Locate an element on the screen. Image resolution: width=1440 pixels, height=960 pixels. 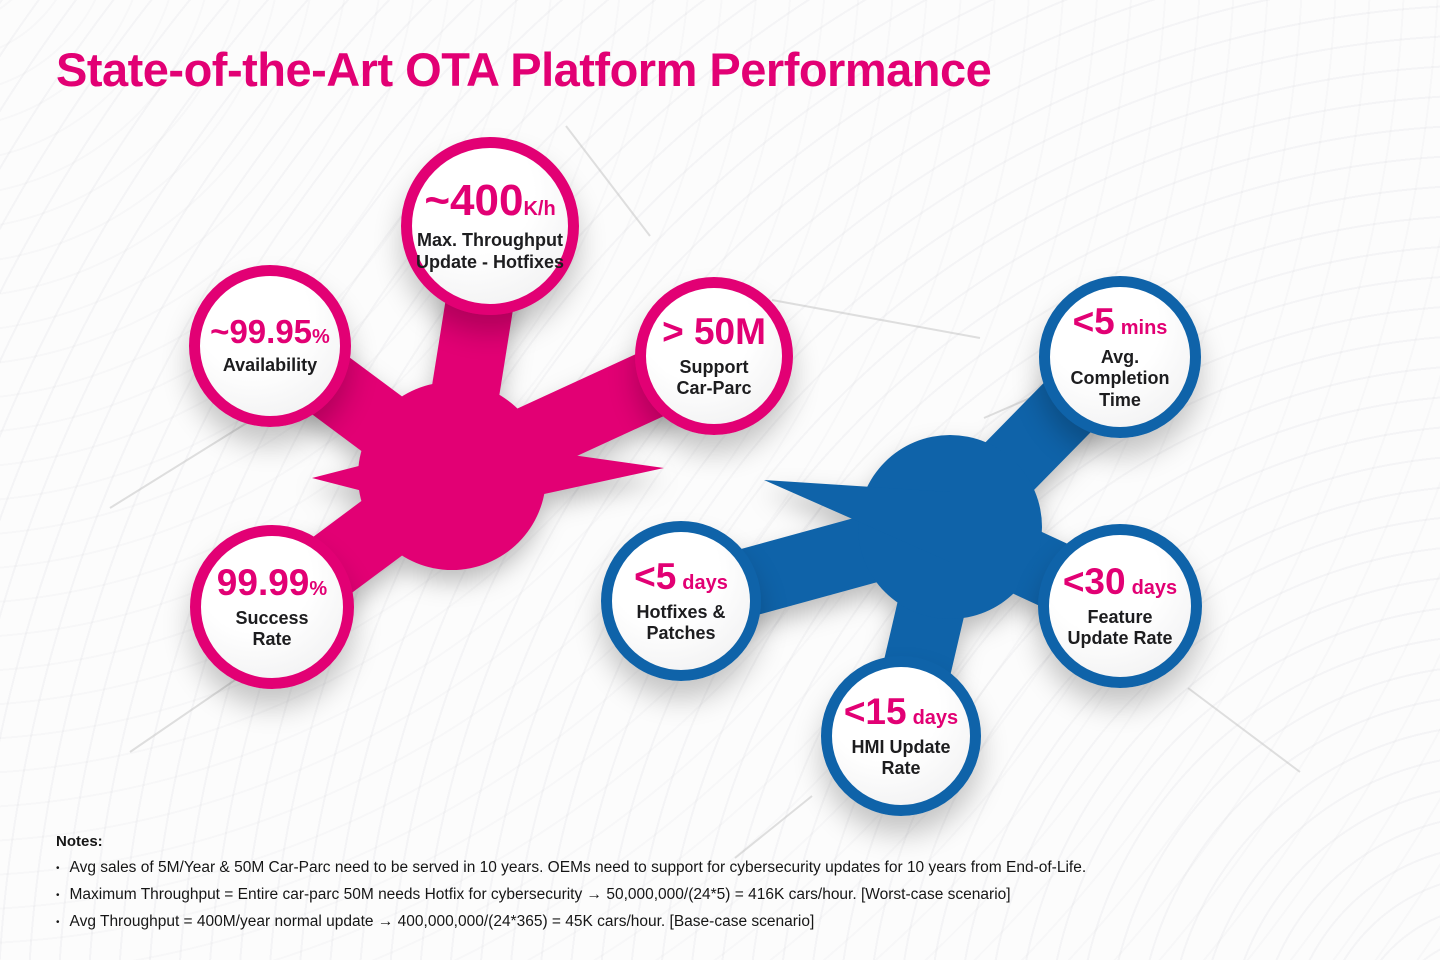
metric-unit: mins is located at coordinates (1144, 328).